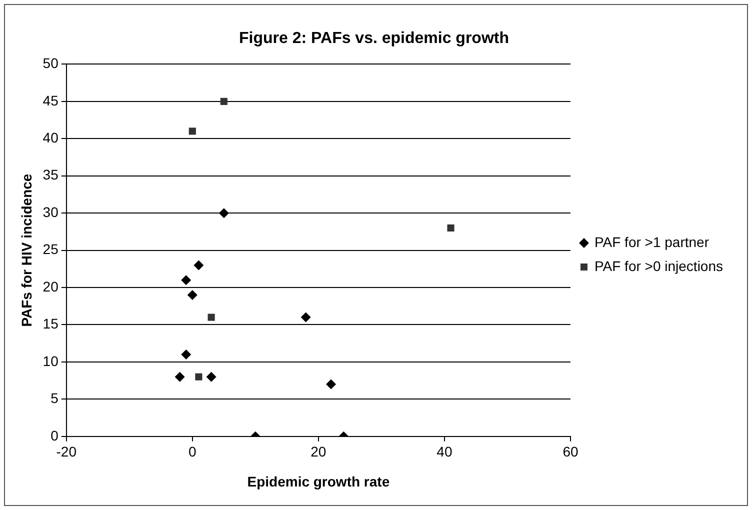  Describe the element at coordinates (50, 286) in the screenshot. I see `y-tick-label: 20` at that location.